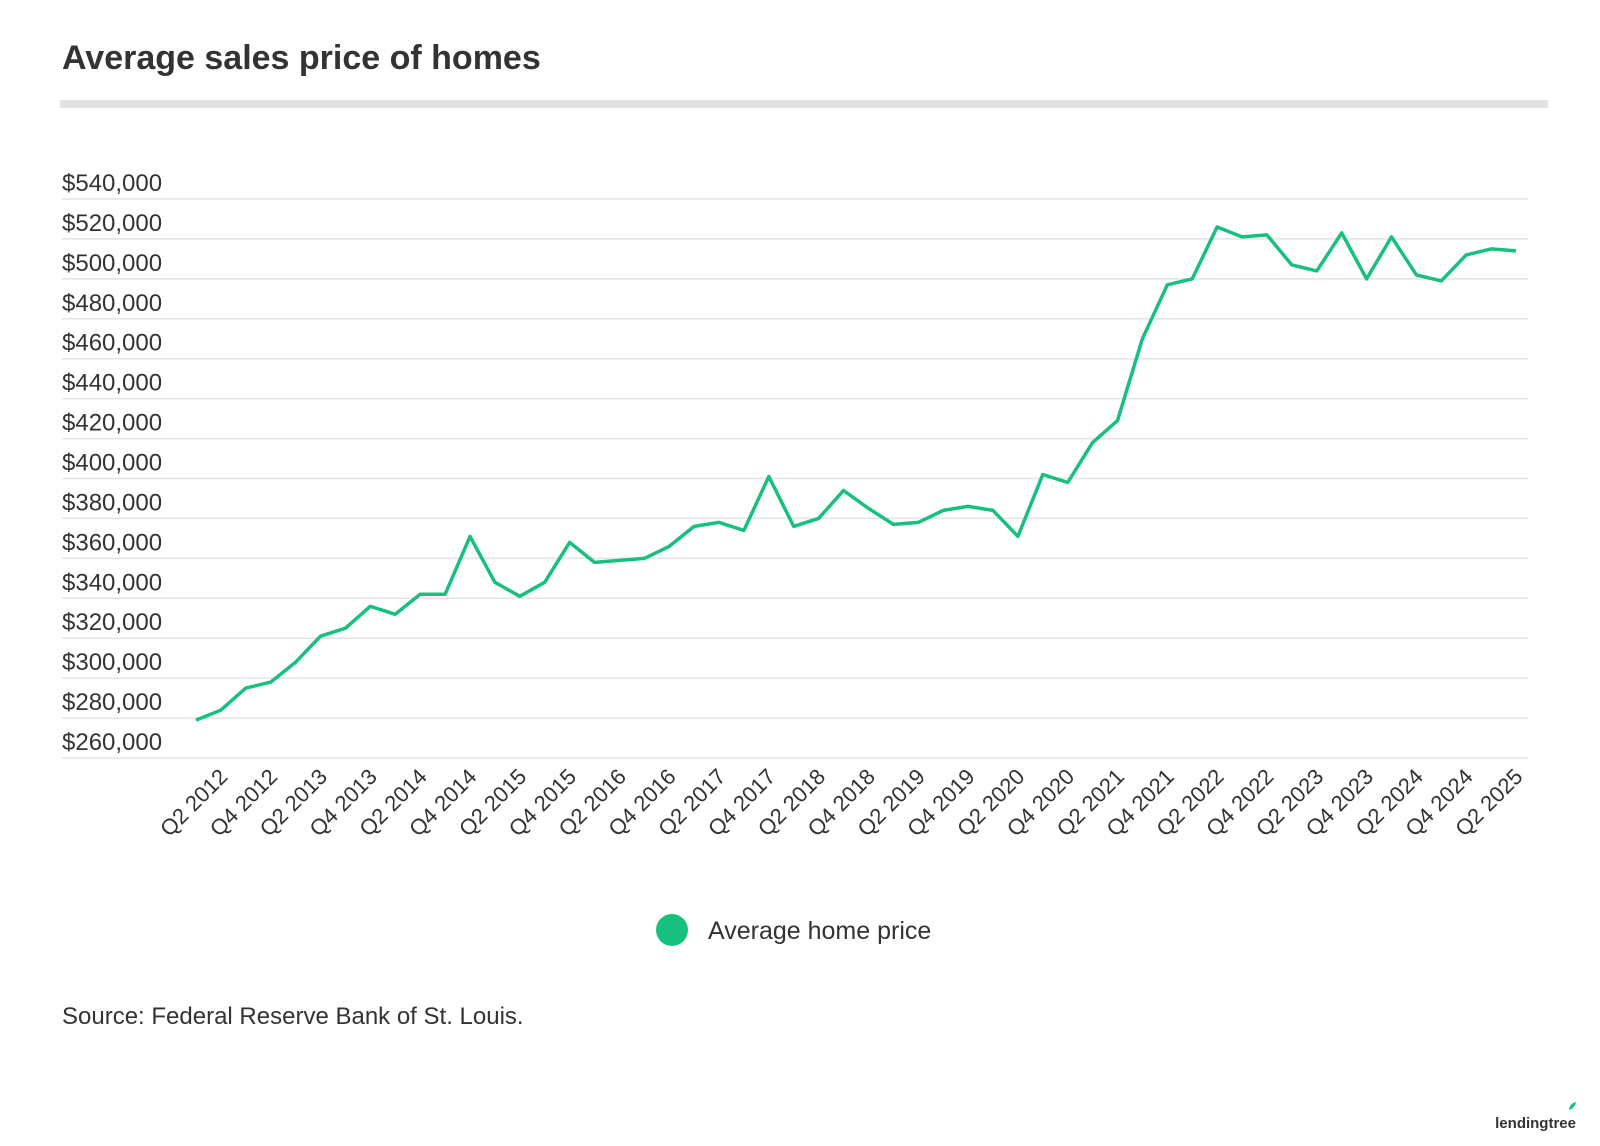  Describe the element at coordinates (672, 930) in the screenshot. I see `legend-swatch` at that location.